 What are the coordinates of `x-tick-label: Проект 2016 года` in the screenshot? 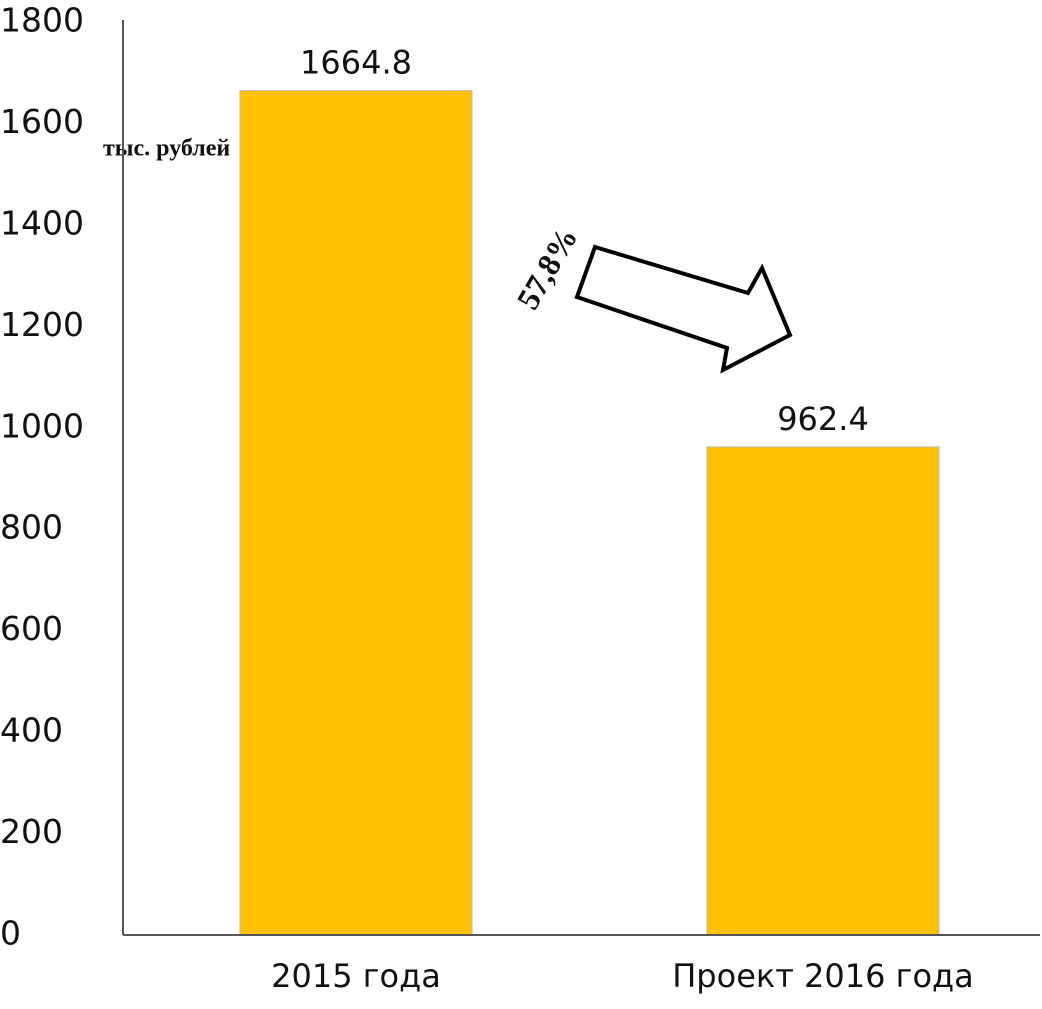 It's located at (823, 976).